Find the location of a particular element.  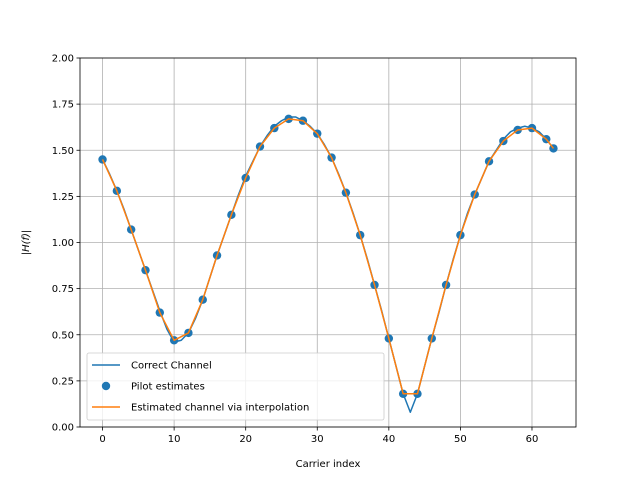

legend-box is located at coordinates (235, 386).